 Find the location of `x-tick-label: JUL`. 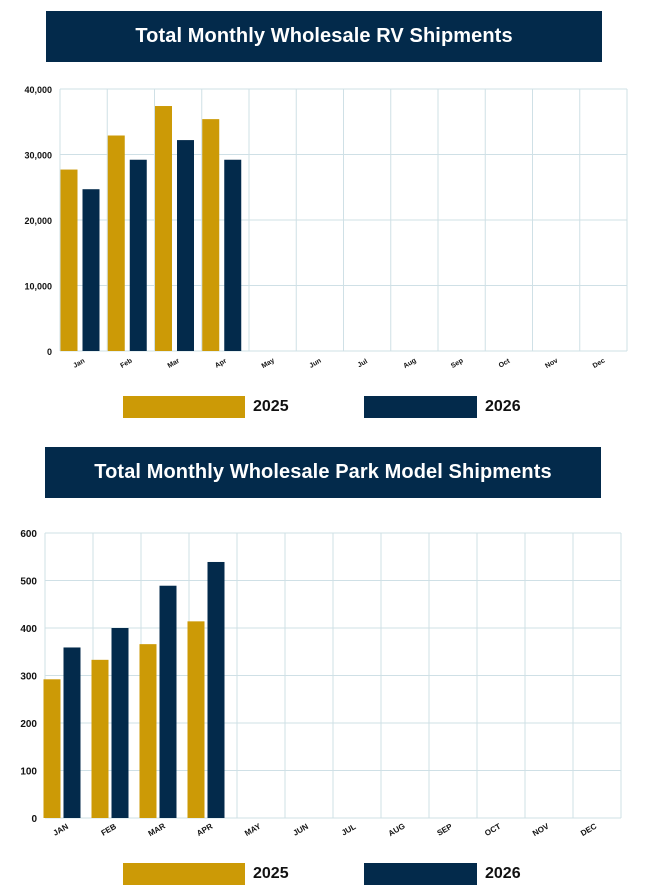

x-tick-label: JUL is located at coordinates (349, 829).